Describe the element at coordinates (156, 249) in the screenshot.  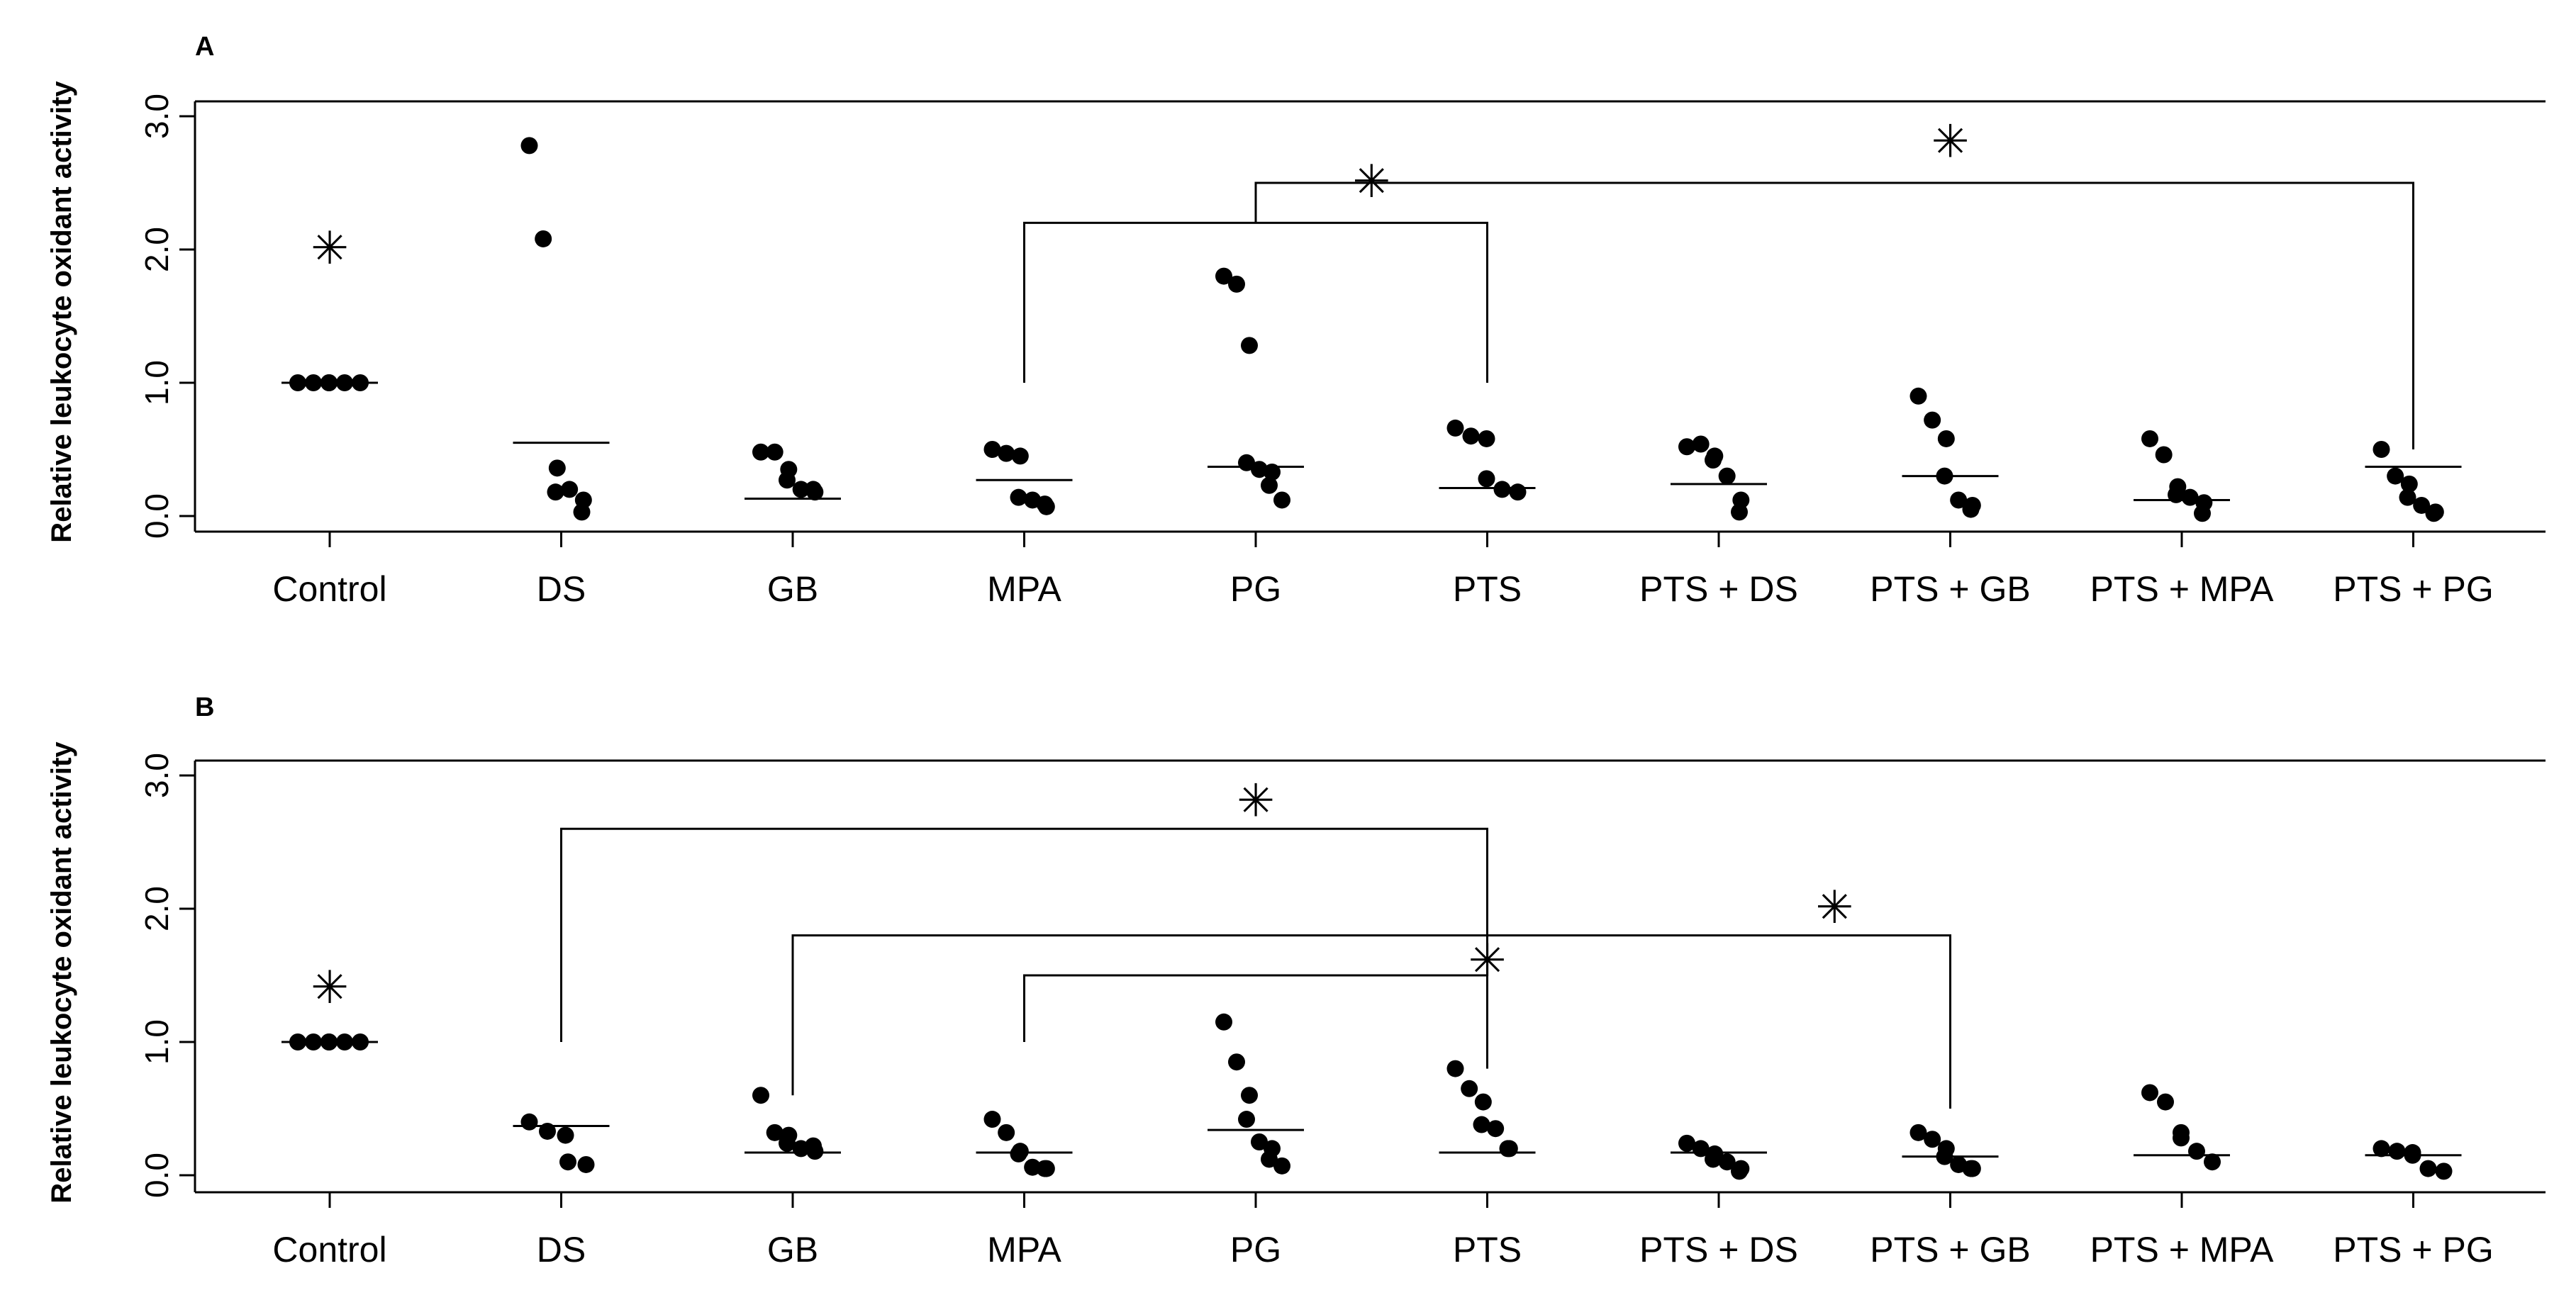
I see `y-tick-label: 2.0` at that location.